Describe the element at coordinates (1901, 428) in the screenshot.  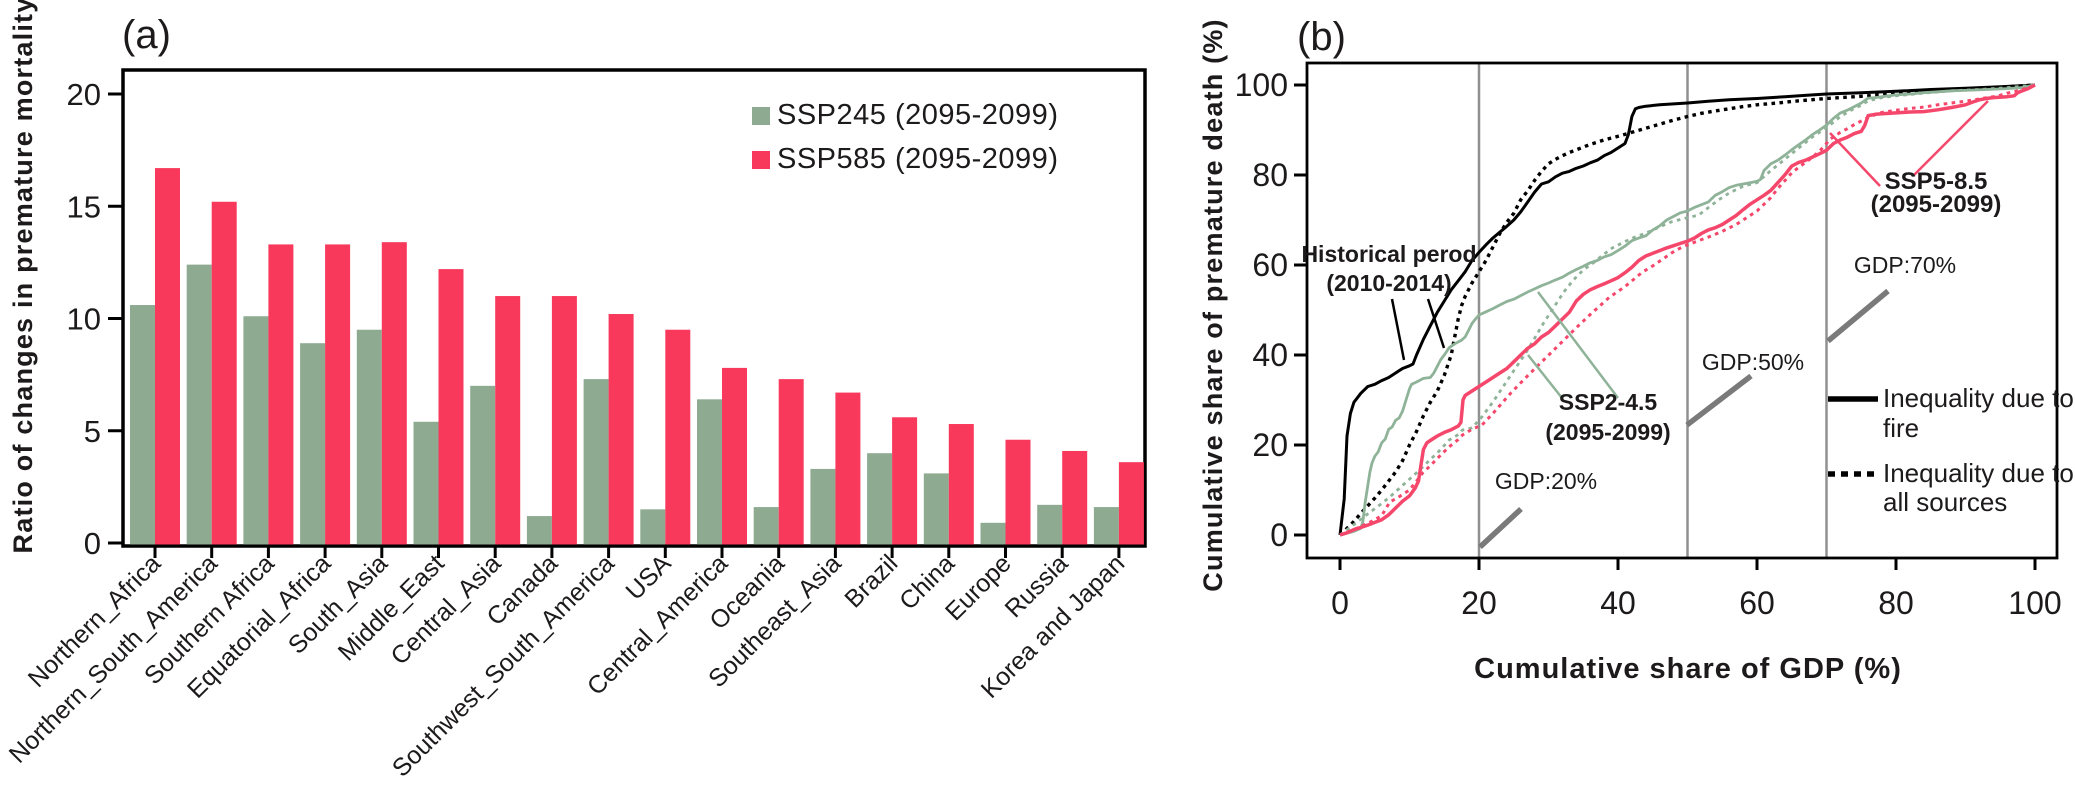
I see `legend-label-fire: fire` at that location.